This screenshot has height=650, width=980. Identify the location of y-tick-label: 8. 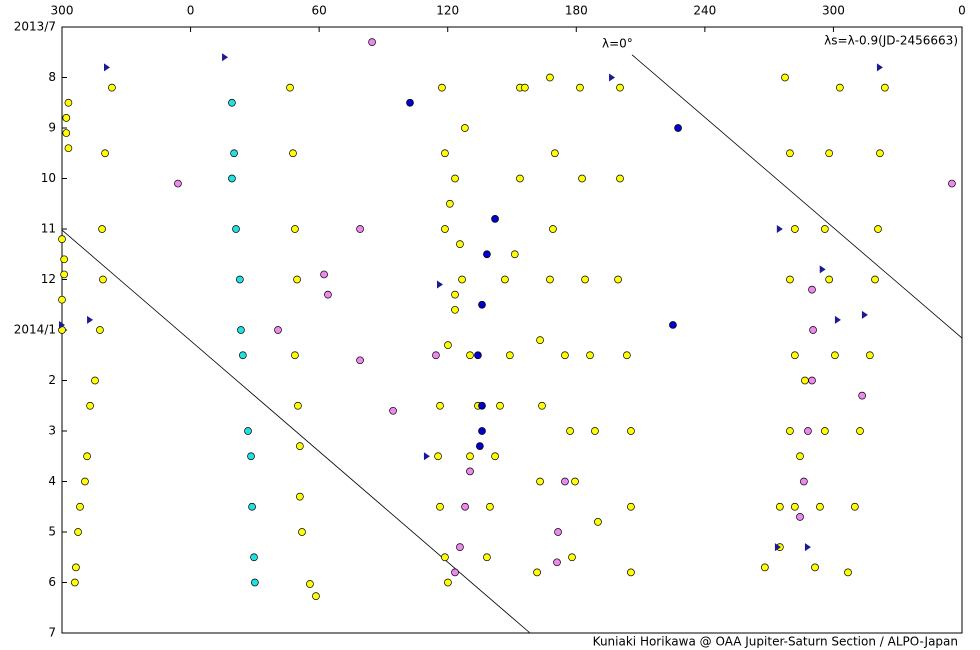
(52, 77).